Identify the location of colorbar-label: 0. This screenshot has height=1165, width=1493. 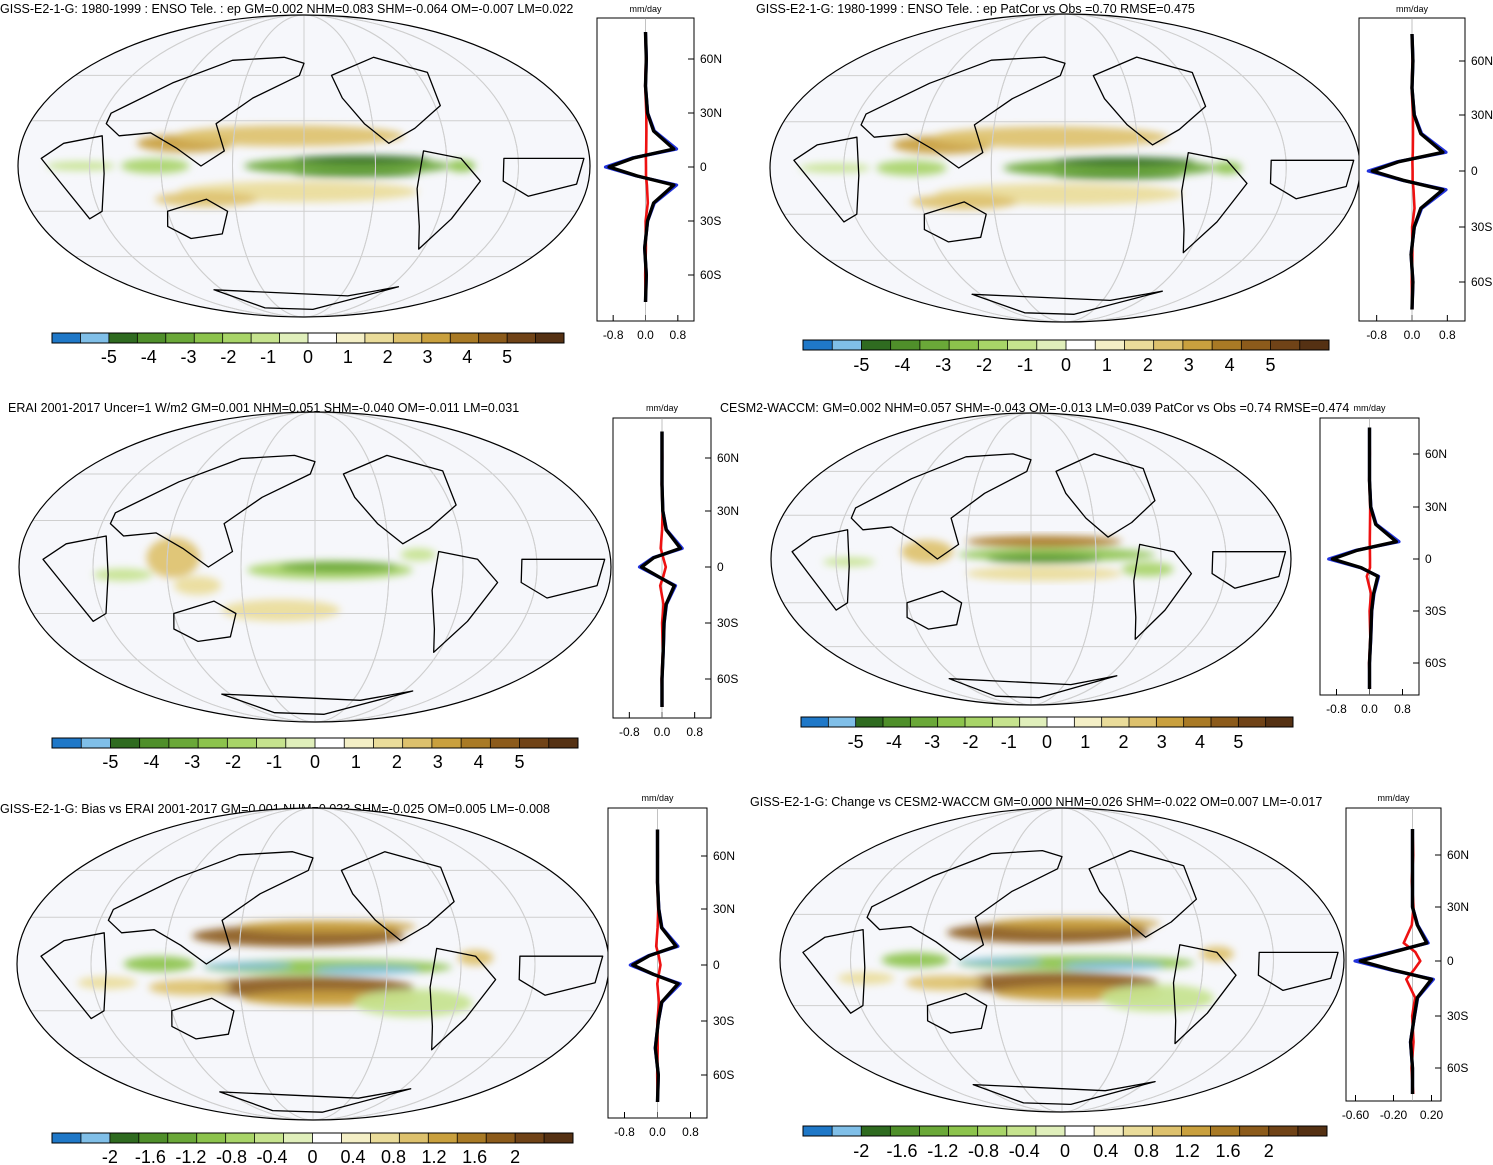
(1047, 742).